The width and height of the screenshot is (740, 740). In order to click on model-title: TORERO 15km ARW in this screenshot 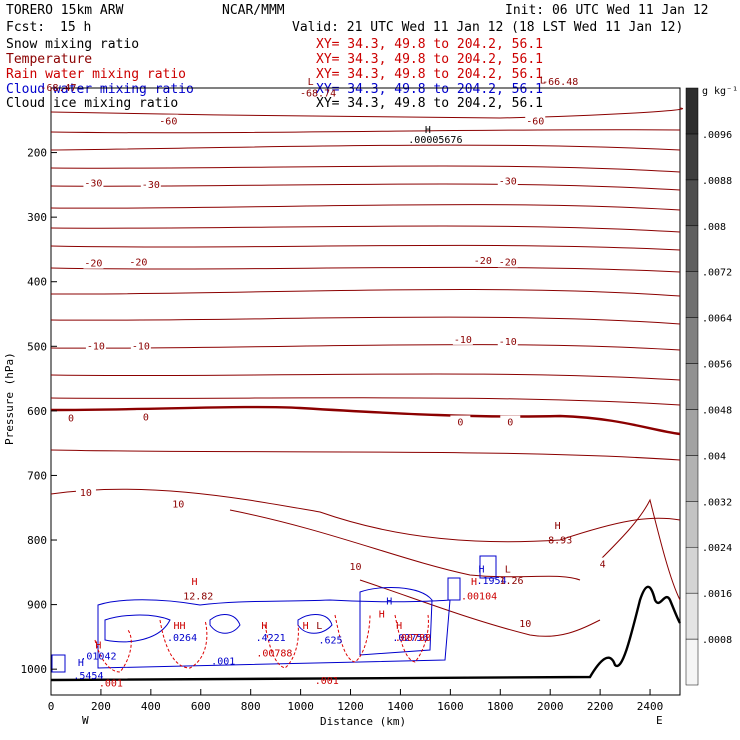, I will do `click(65, 10)`.